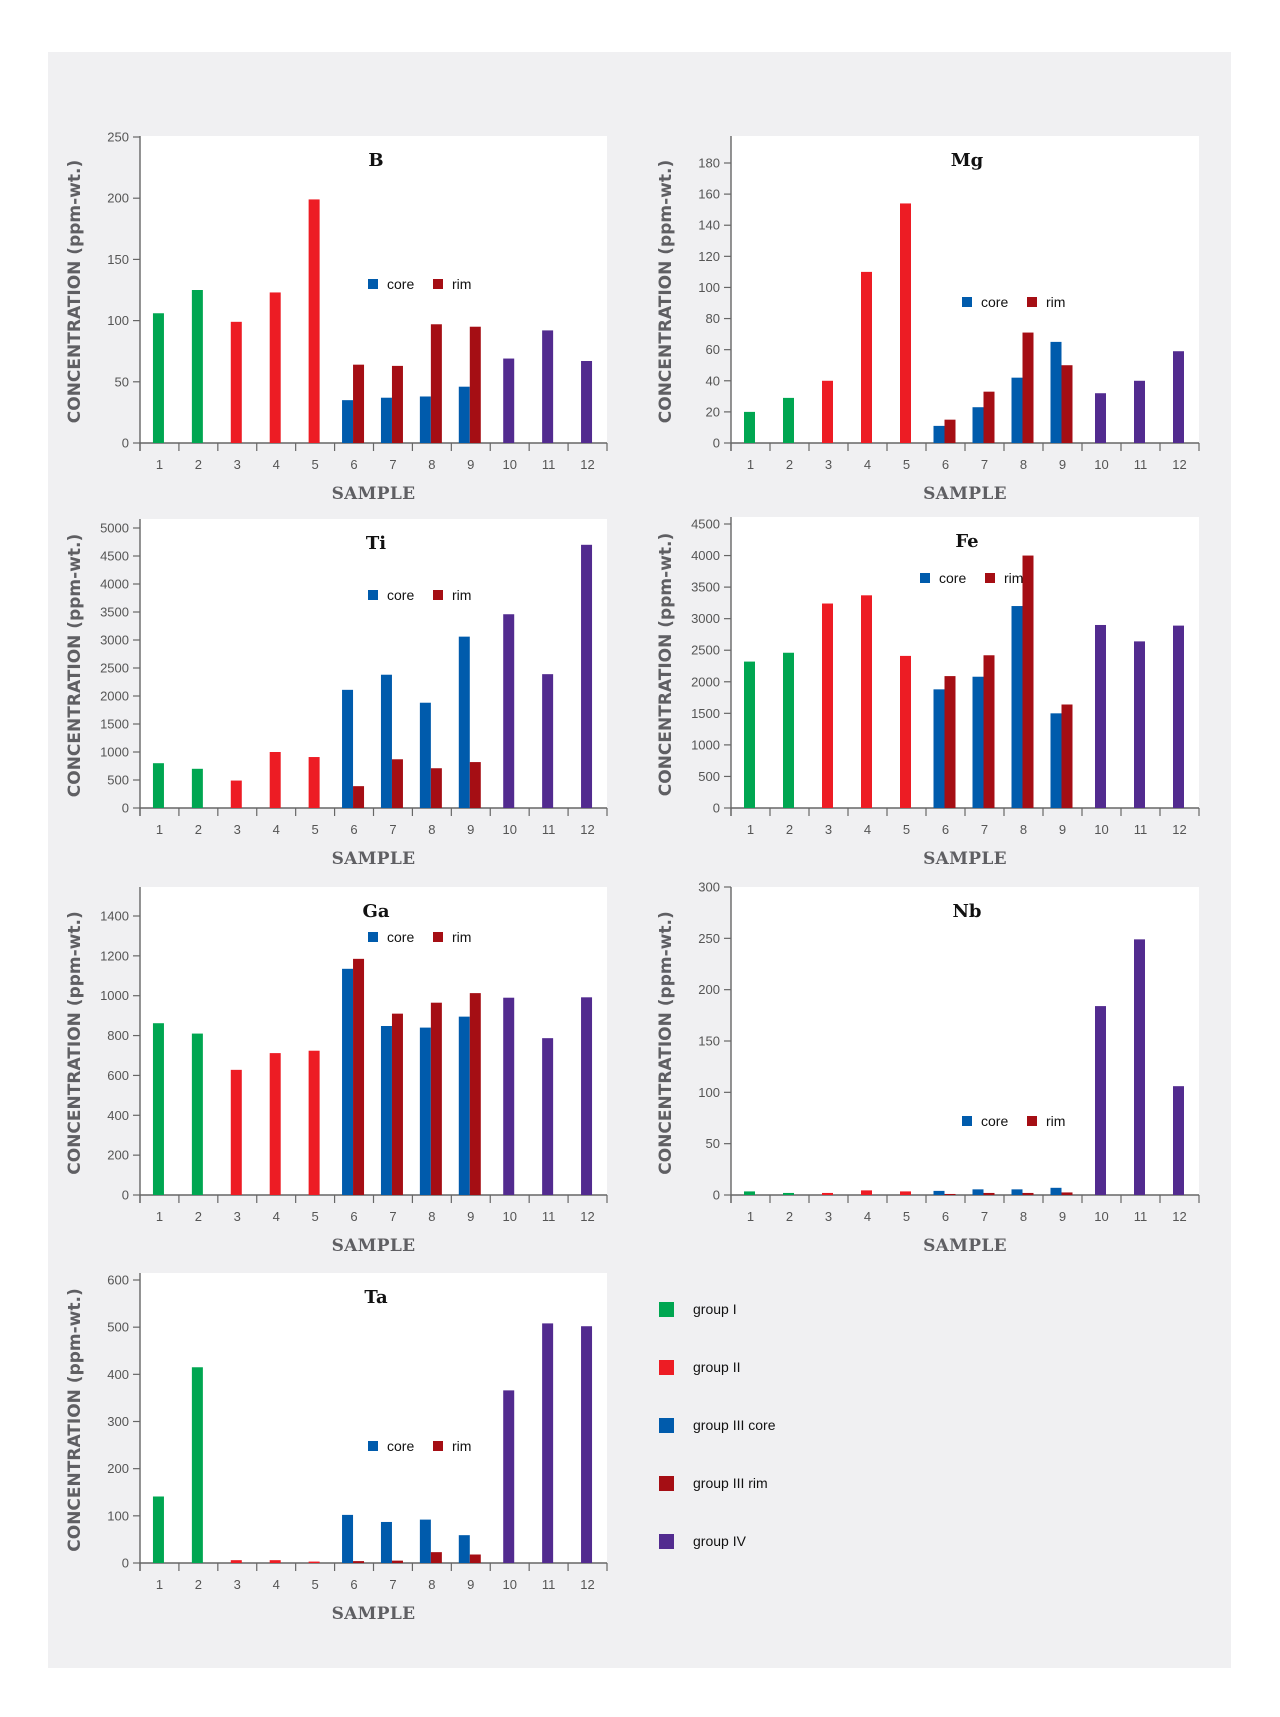 The image size is (1280, 1717). Describe the element at coordinates (705, 744) in the screenshot. I see `y-tick-label: 1000` at that location.